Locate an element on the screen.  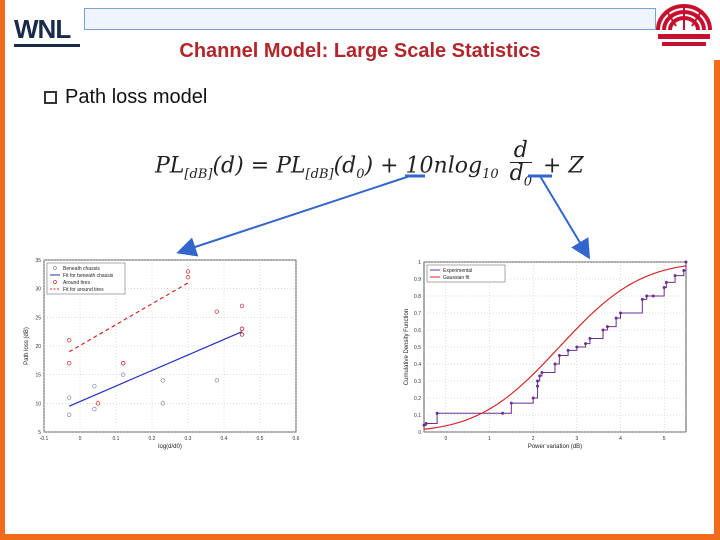
y-axis-label: Path loss (dB) is located at coordinates (27, 346).